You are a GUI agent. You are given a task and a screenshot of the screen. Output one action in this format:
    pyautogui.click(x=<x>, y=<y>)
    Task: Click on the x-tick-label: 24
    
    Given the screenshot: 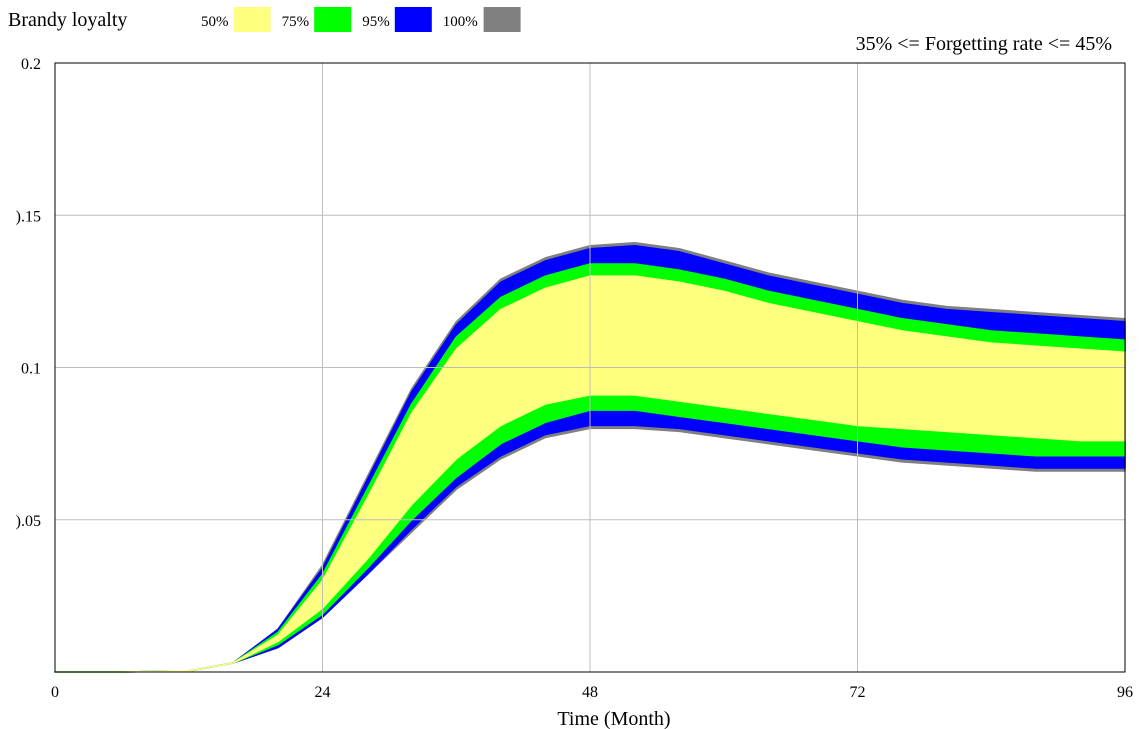 What is the action you would take?
    pyautogui.click(x=323, y=692)
    